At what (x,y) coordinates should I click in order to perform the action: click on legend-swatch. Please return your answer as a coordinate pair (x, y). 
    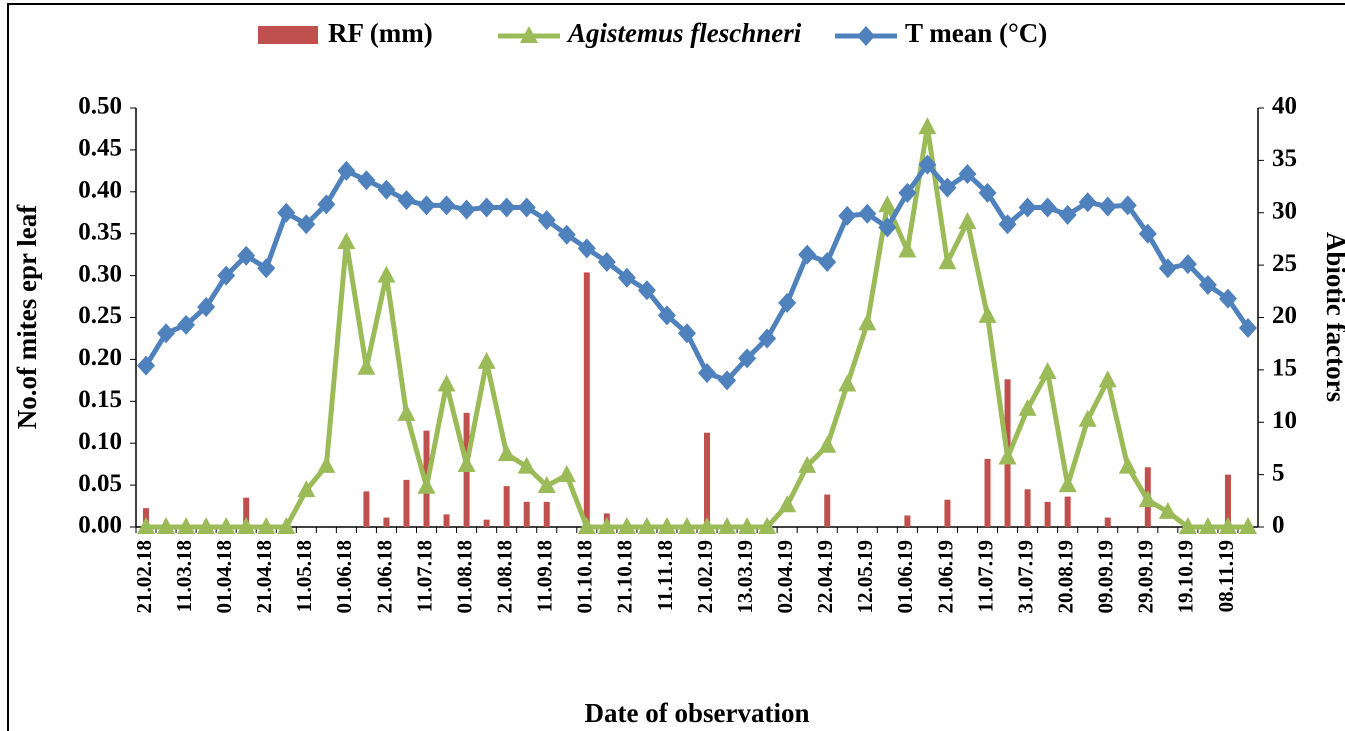
    Looking at the image, I should click on (288, 35).